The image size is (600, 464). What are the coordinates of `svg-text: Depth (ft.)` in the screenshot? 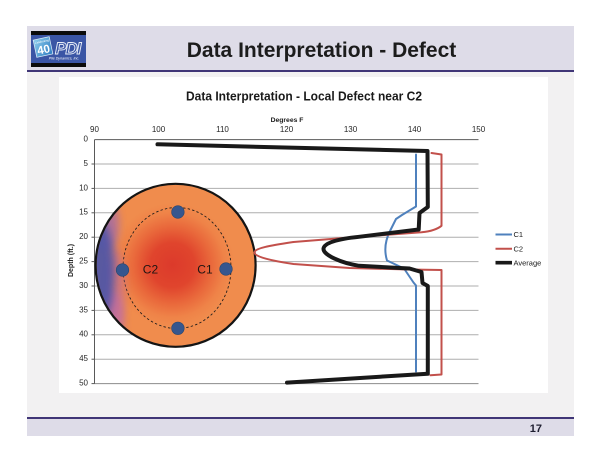 It's located at (71, 260).